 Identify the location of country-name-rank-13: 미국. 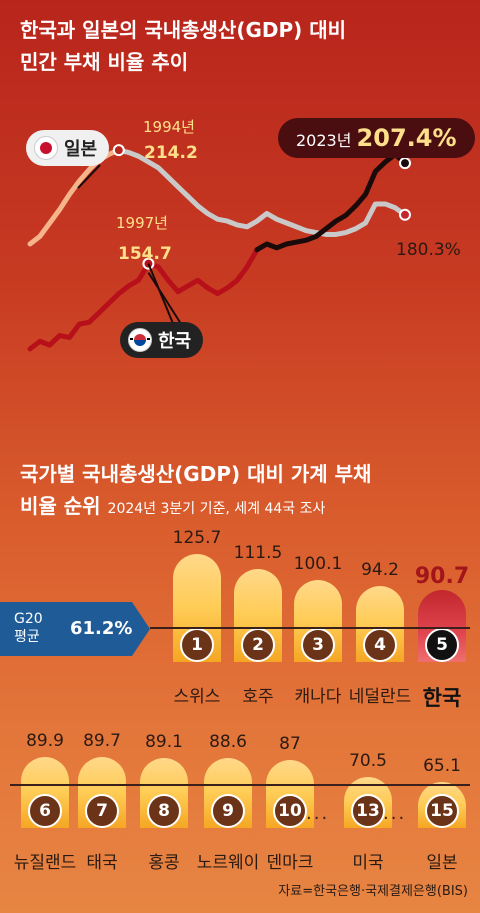
(368, 863).